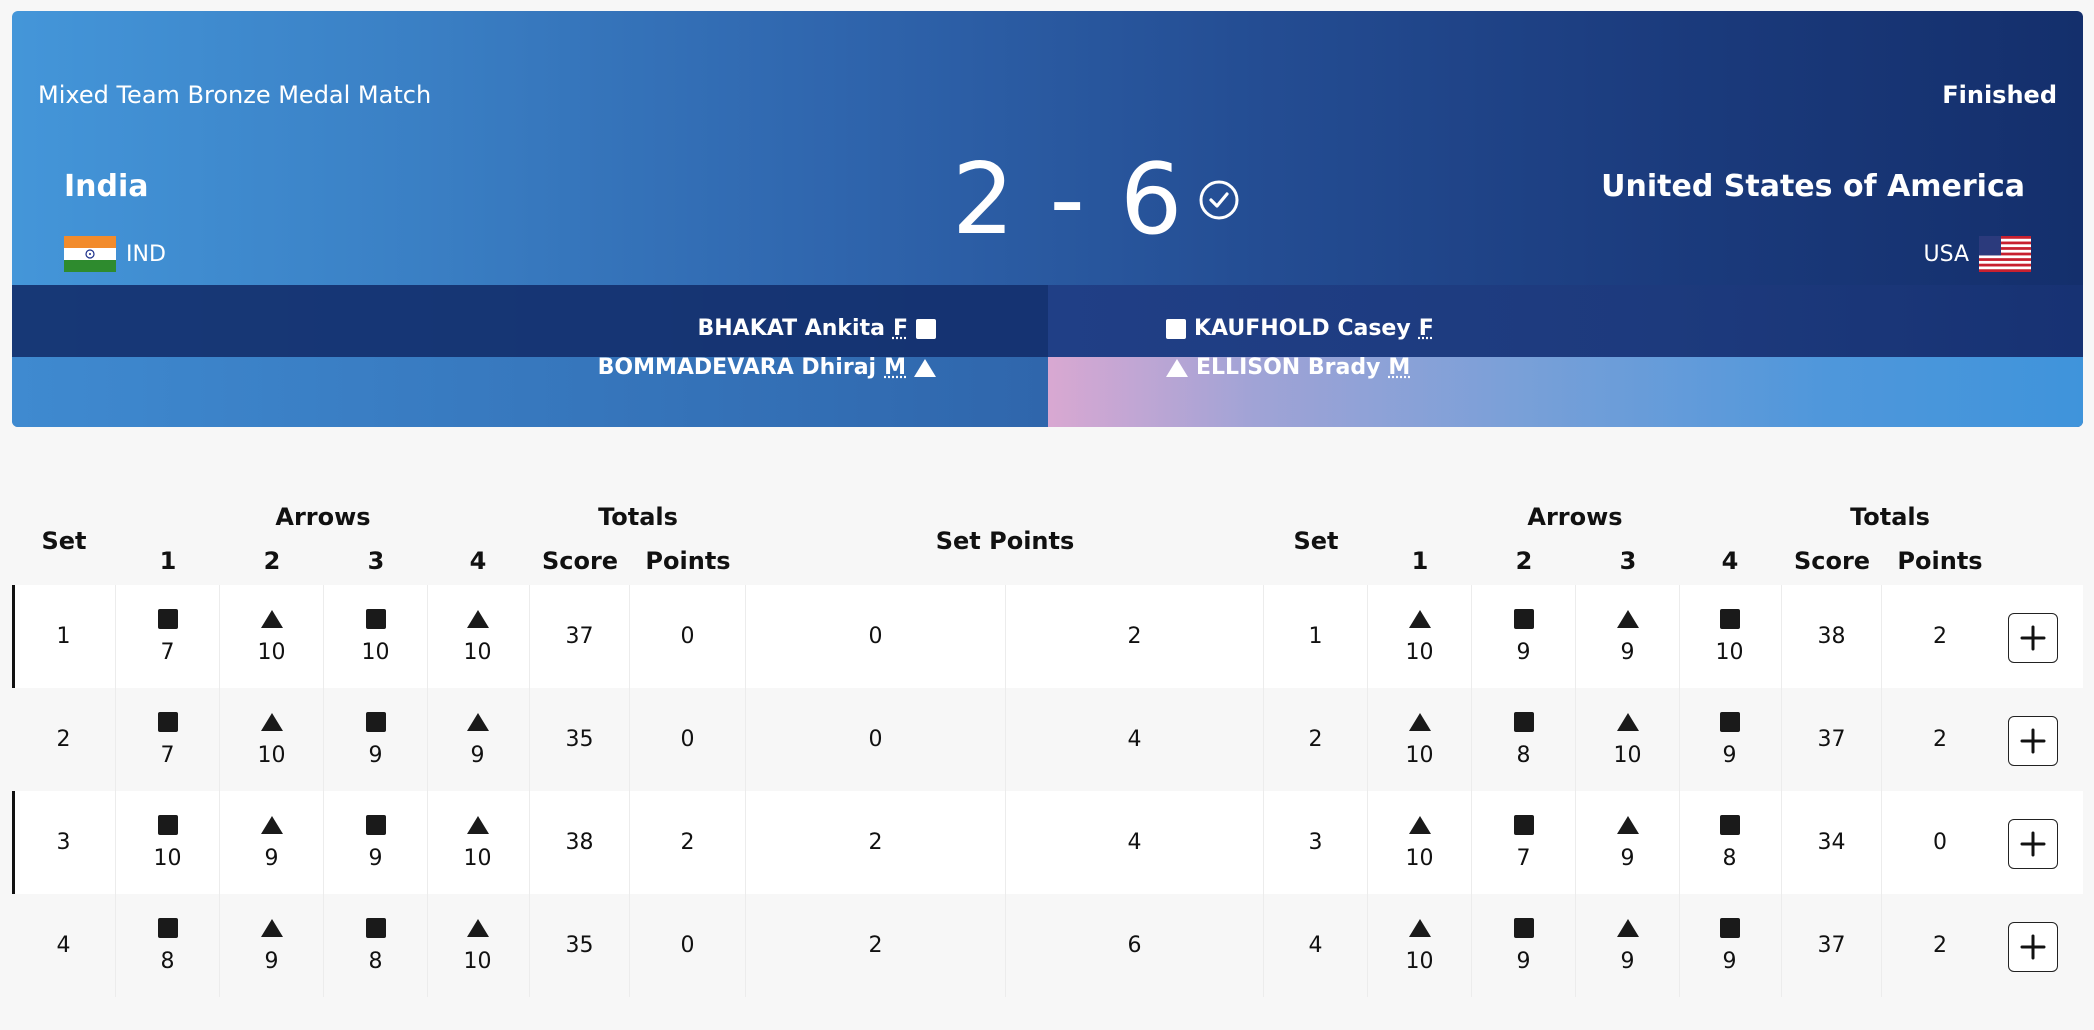 The width and height of the screenshot is (2094, 1030). Describe the element at coordinates (1813, 186) in the screenshot. I see `team-right-name: United States of America` at that location.